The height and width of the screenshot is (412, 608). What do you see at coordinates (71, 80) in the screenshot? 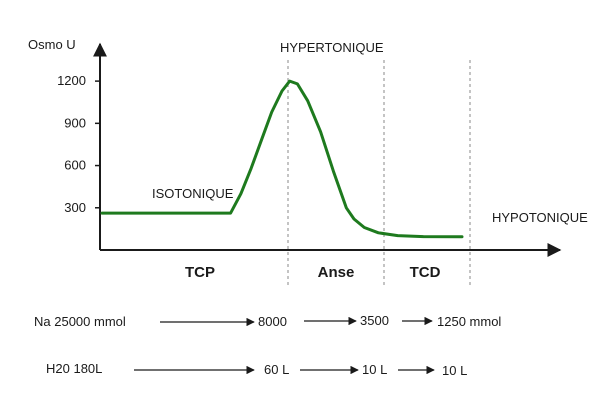
I see `y-tick-label: 1200` at bounding box center [71, 80].